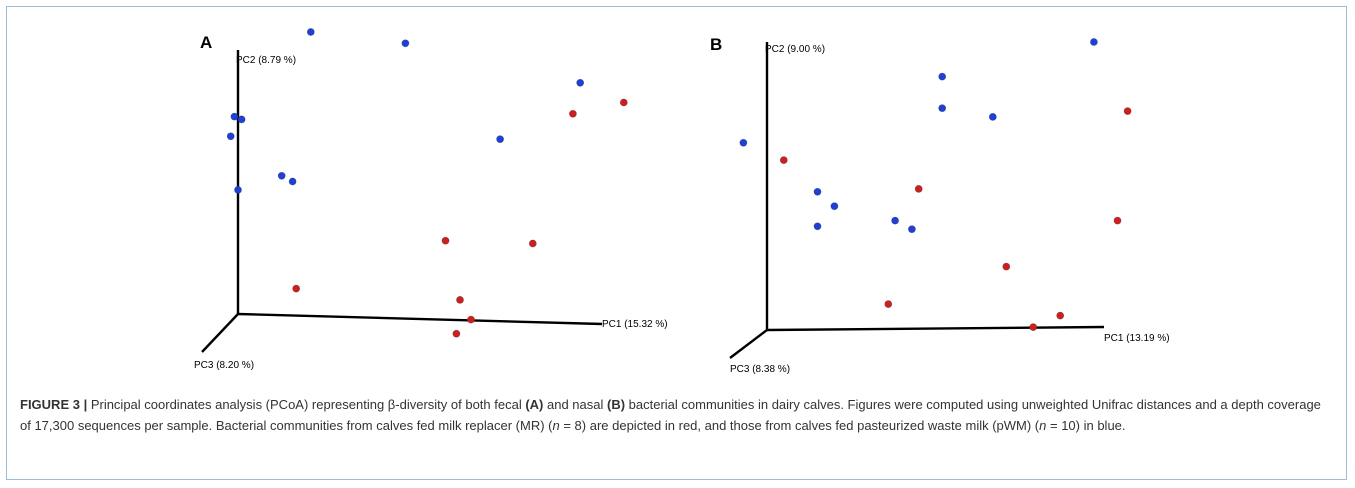 The width and height of the screenshot is (1355, 488). What do you see at coordinates (935, 328) in the screenshot?
I see `pc1-axis-b` at bounding box center [935, 328].